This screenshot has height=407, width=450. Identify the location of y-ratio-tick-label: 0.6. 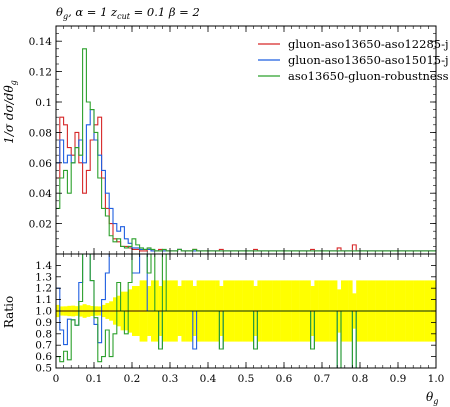
(43, 357).